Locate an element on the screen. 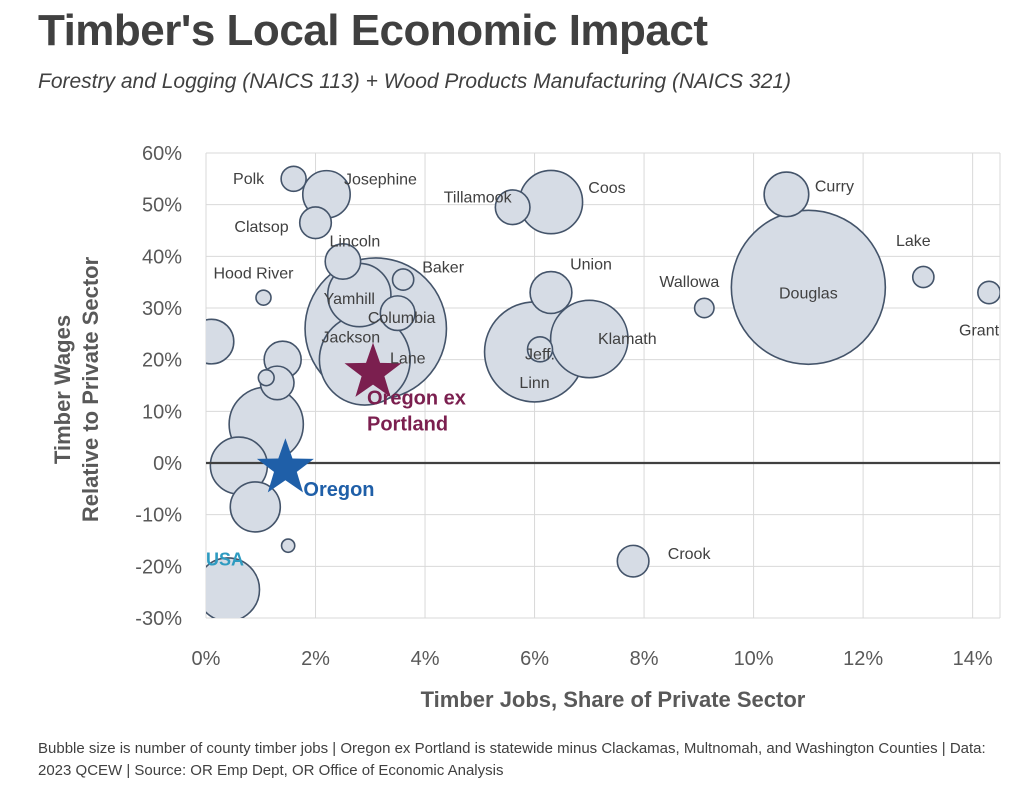  bubble-label-hood-river: Hood River is located at coordinates (253, 274).